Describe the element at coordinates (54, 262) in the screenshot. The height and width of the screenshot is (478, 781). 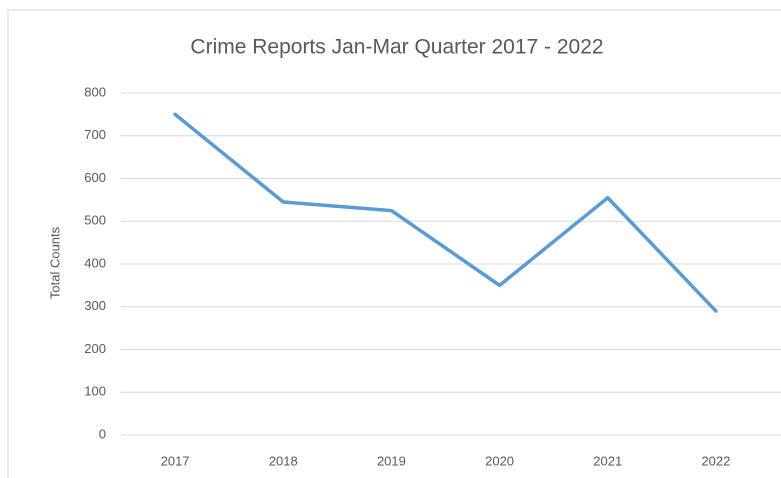
I see `y-axis-label: Total Counts` at that location.